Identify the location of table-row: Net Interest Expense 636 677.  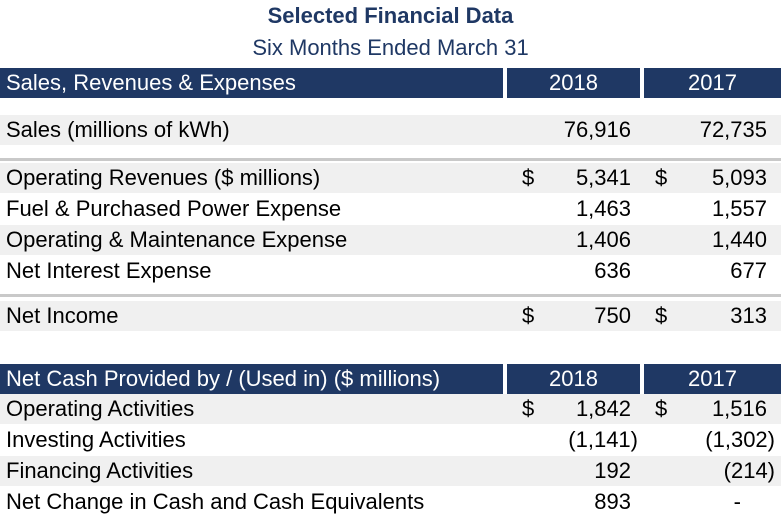
(390, 271).